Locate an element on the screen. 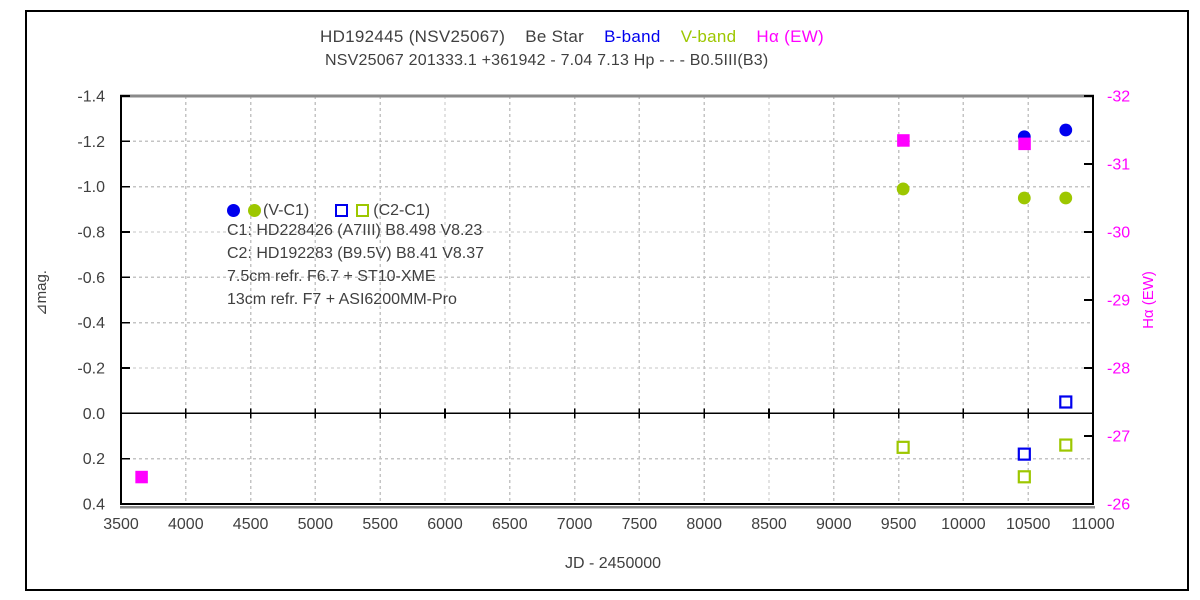  svg-text: 9500 is located at coordinates (899, 524).